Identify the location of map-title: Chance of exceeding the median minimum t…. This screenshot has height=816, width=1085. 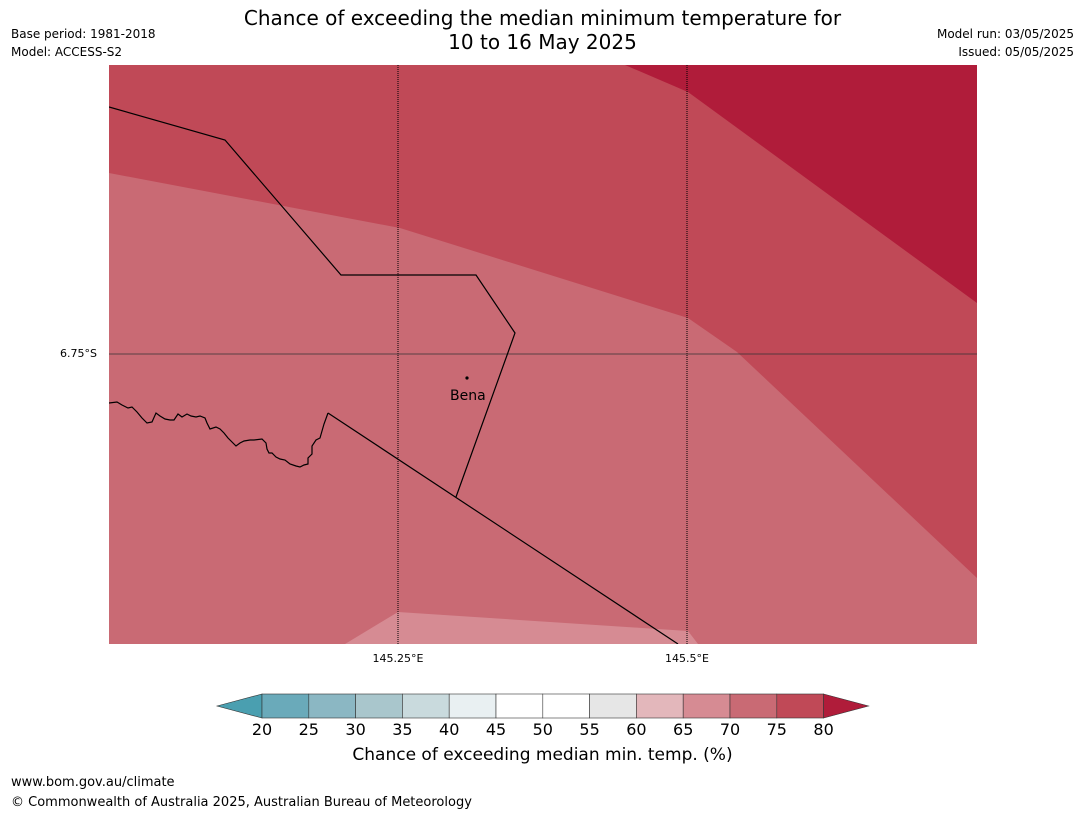
(542, 30).